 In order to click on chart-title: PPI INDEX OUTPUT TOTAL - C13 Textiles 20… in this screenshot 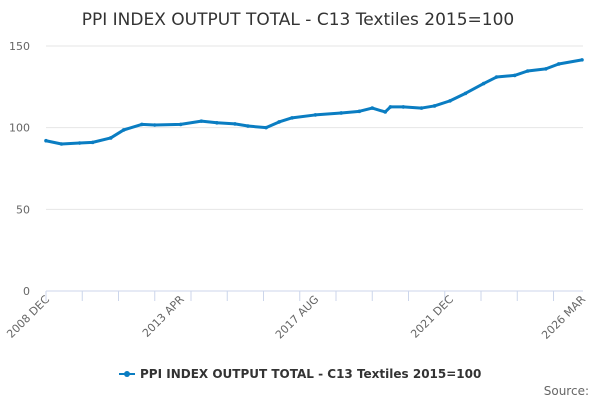, I will do `click(298, 20)`.